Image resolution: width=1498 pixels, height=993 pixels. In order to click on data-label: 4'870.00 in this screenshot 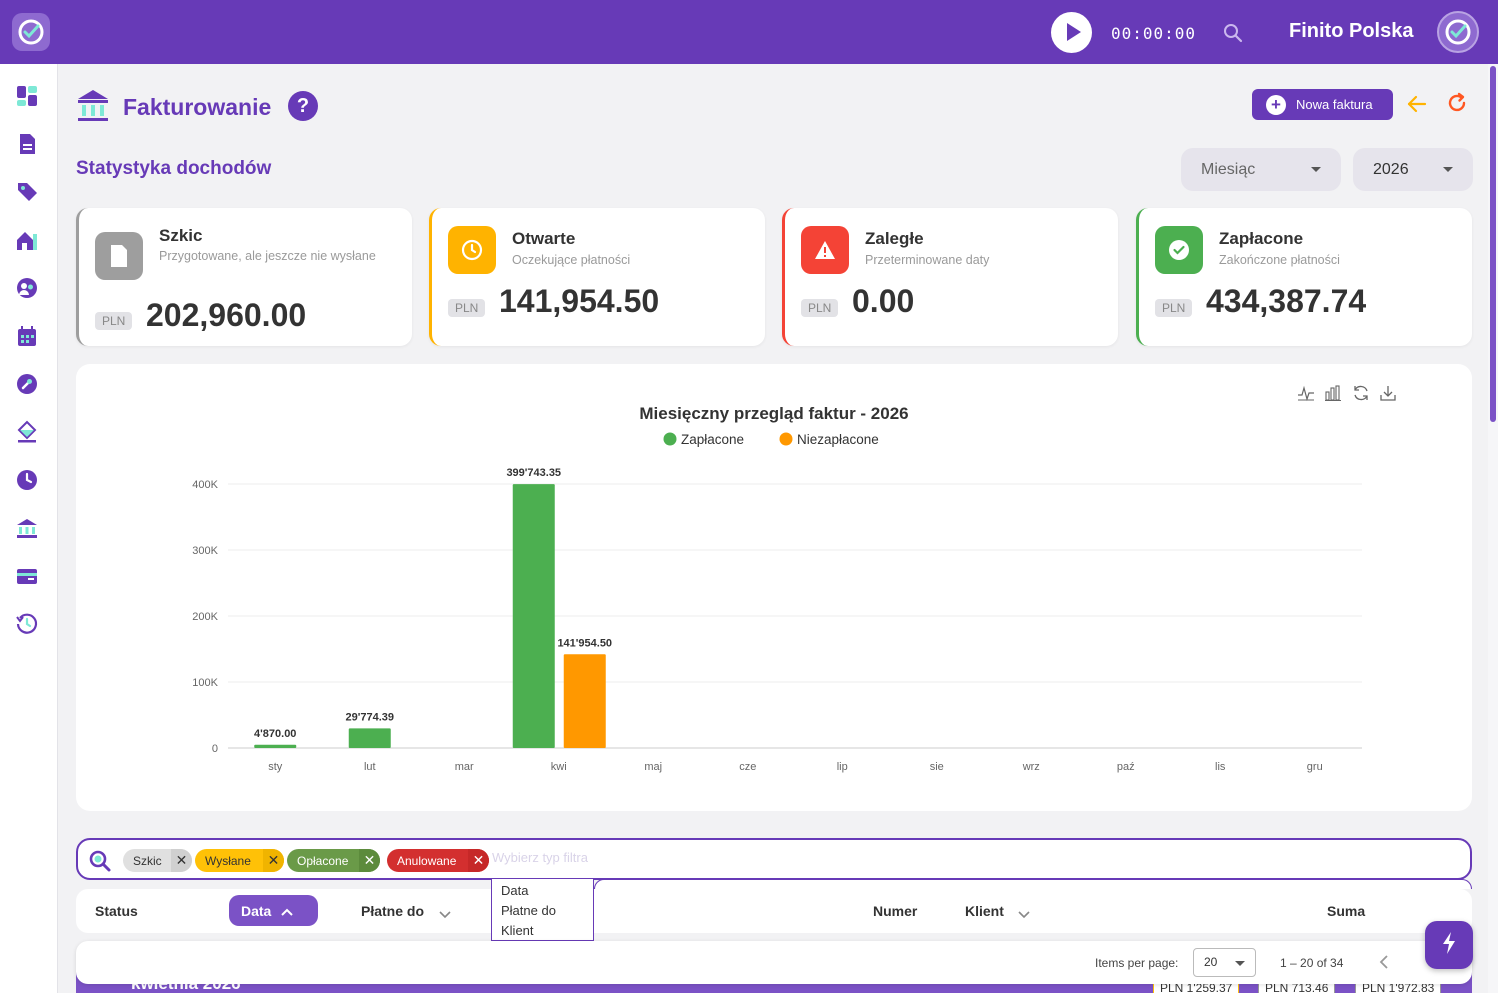, I will do `click(275, 734)`.